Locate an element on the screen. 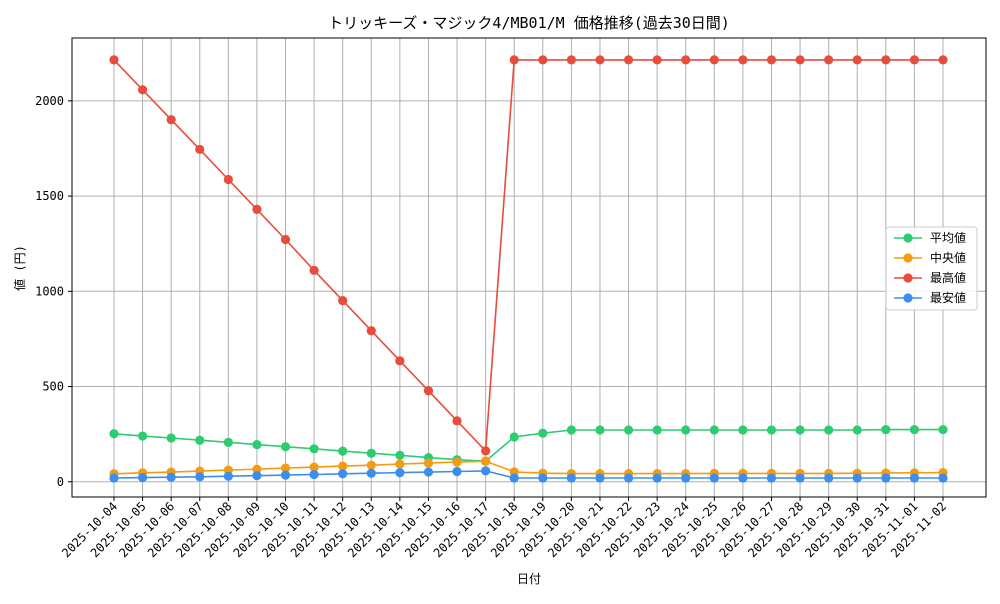 Image resolution: width=1000 pixels, height=604 pixels. x-axis-label: 日付 is located at coordinates (529, 579).